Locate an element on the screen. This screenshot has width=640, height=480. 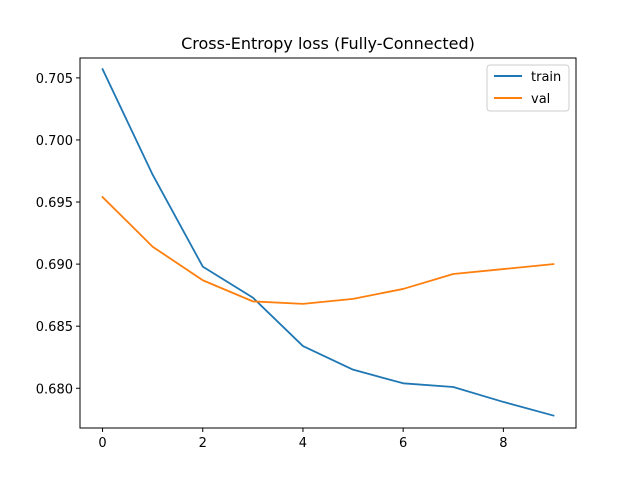
x-axis: 0 2 4 6 8 is located at coordinates (302, 439).